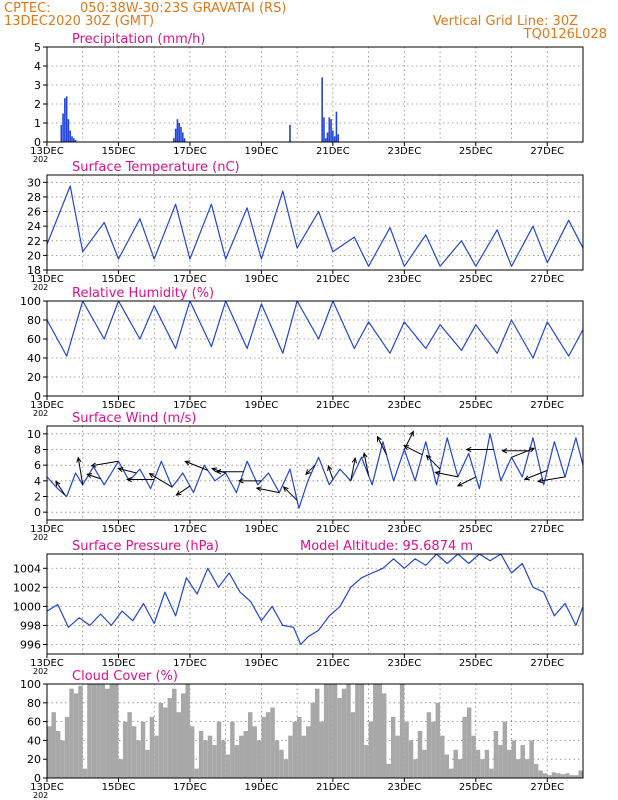 This screenshot has height=800, width=618. Describe the element at coordinates (476, 787) in the screenshot. I see `x-tick-label: 25DEC` at that location.